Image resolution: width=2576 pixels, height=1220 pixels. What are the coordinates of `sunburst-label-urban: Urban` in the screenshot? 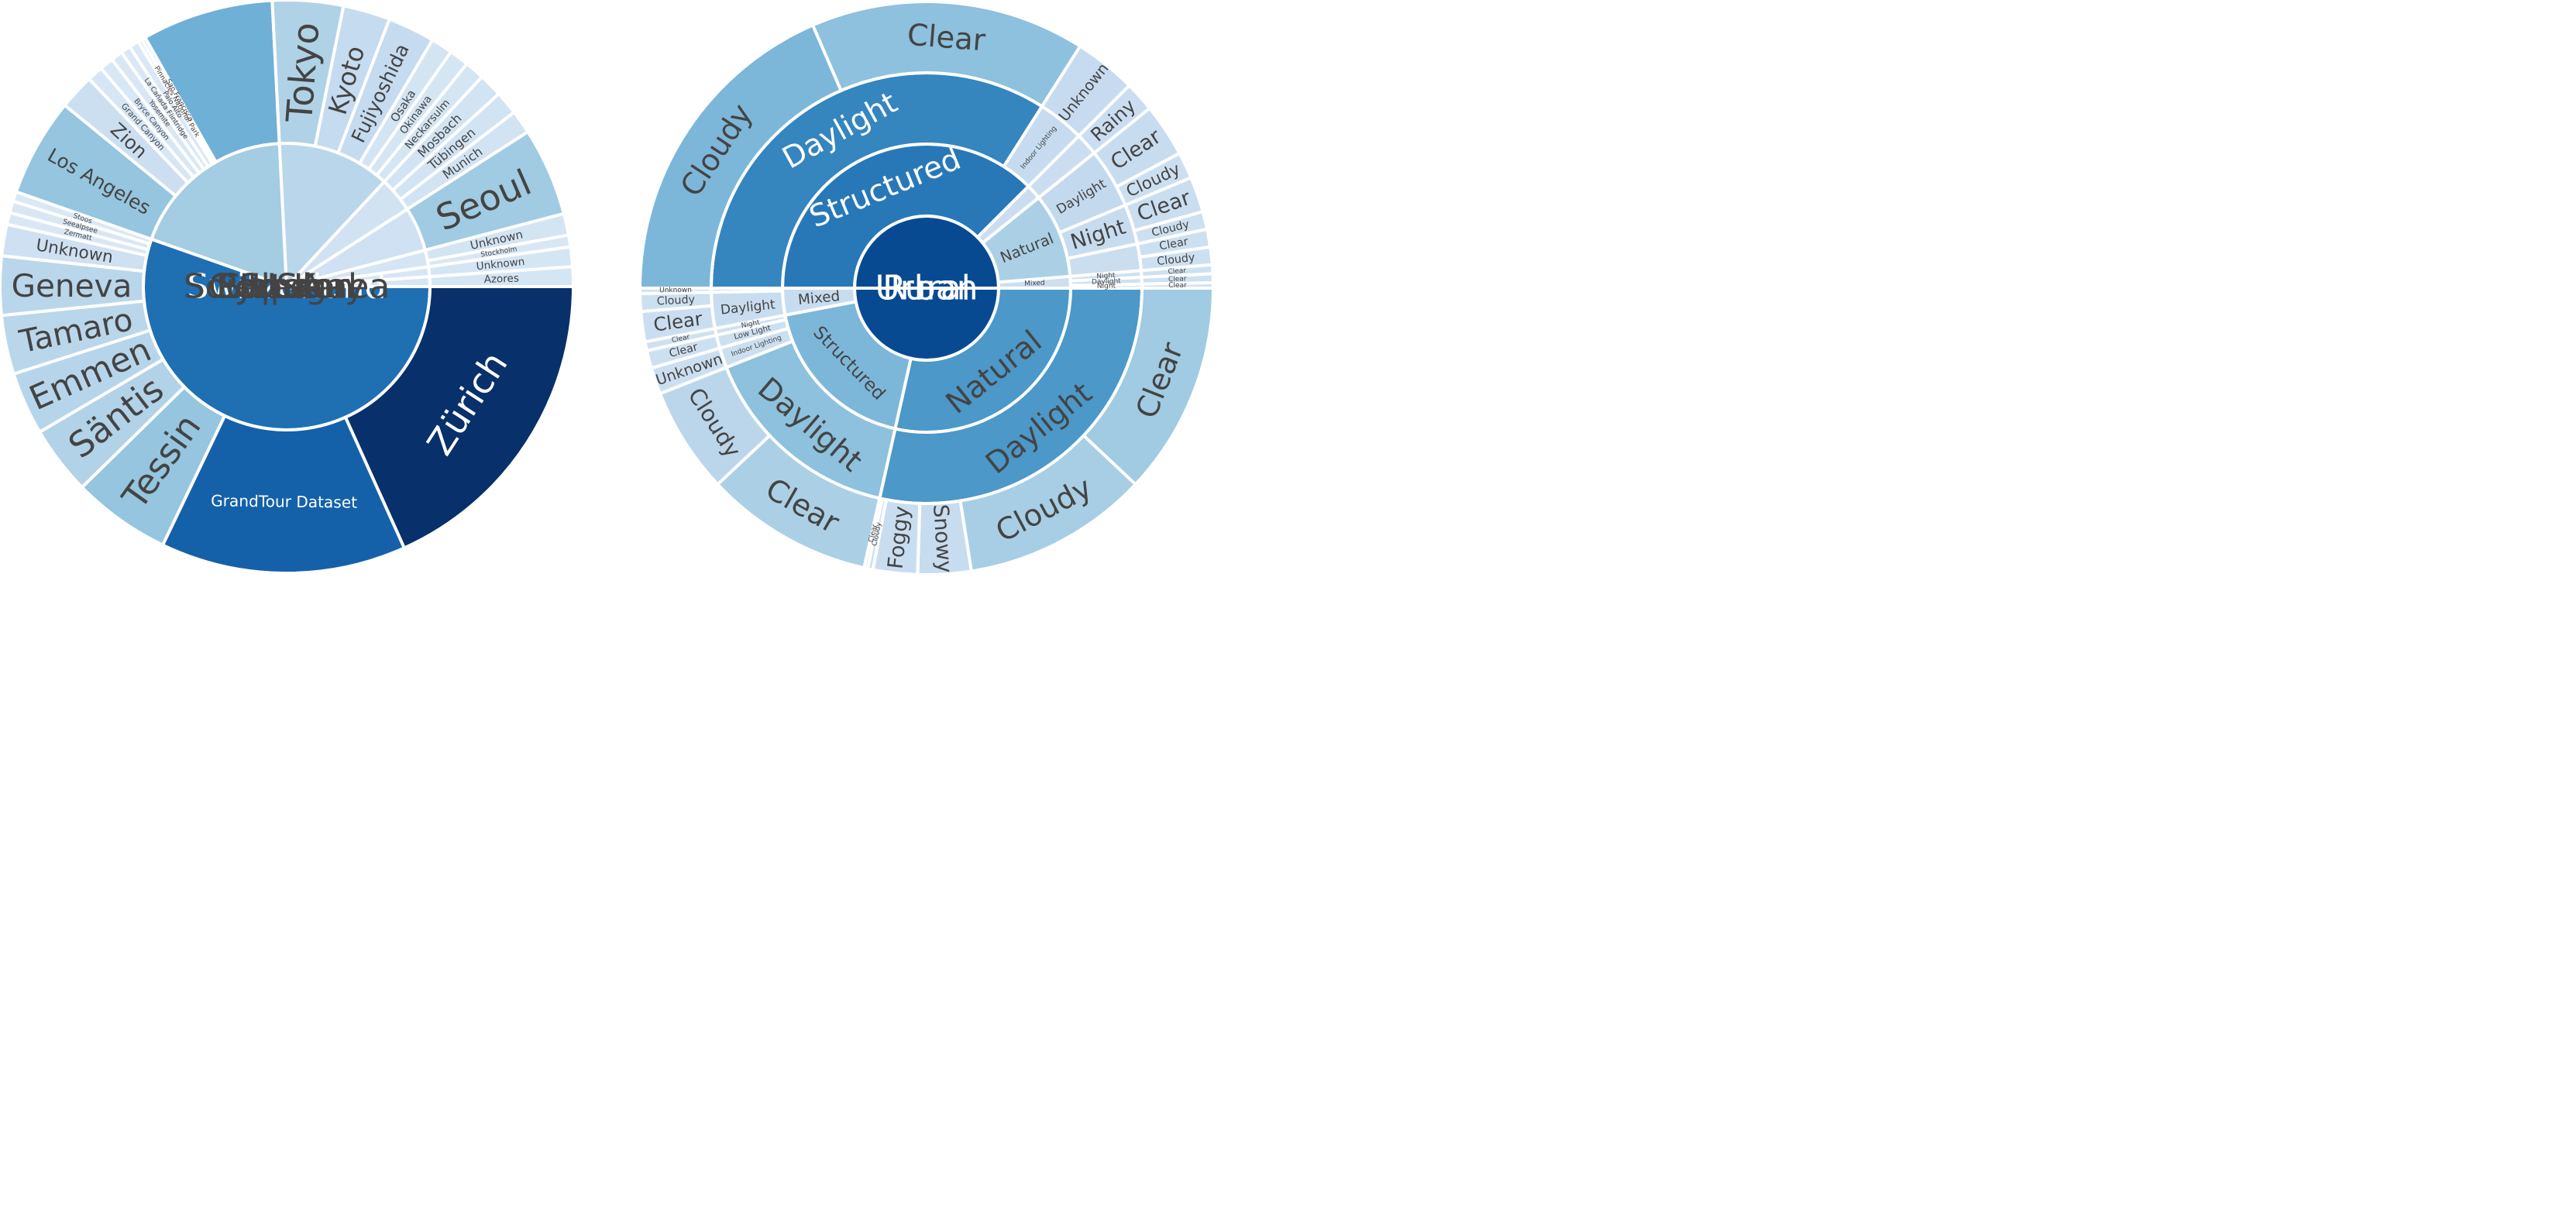 It's located at (926, 288).